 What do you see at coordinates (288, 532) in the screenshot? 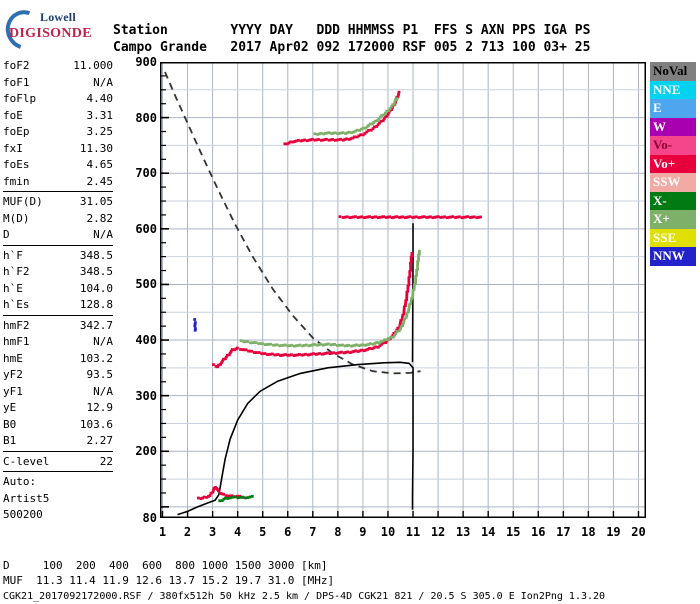
I see `x-tick-6: 6` at bounding box center [288, 532].